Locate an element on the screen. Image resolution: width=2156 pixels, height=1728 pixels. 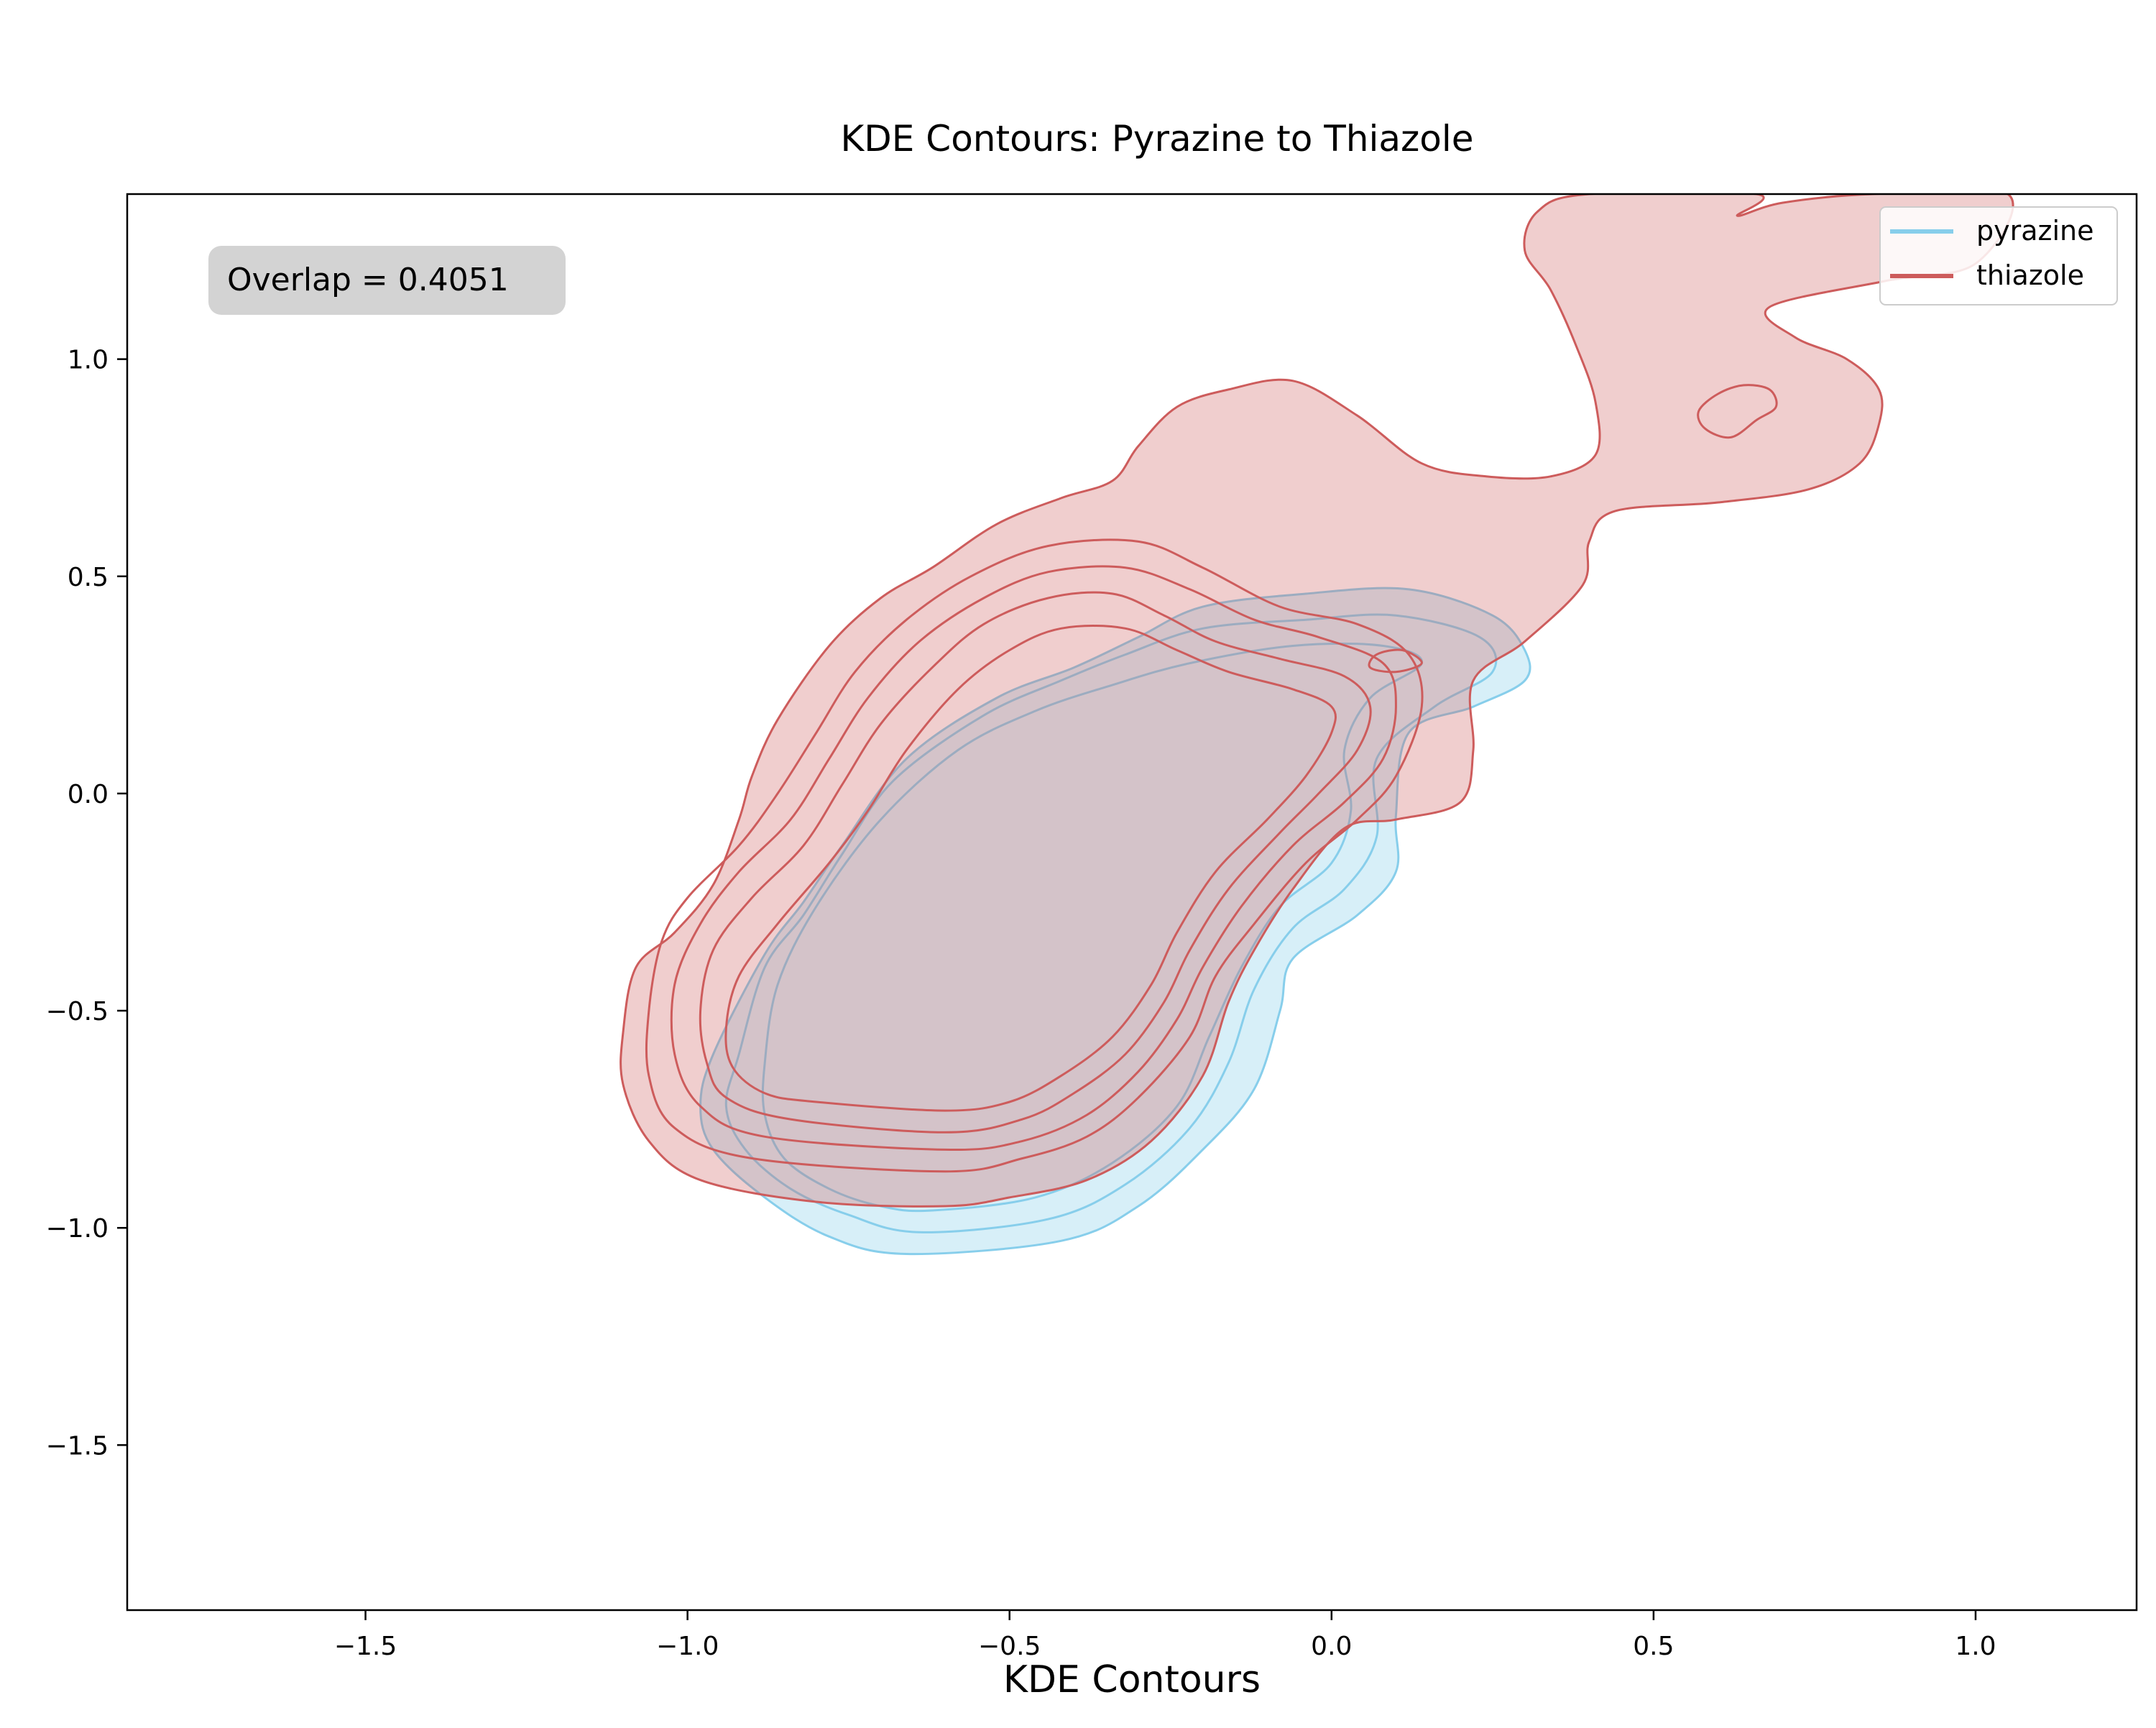
y-tick-label: −0.5 is located at coordinates (77, 1011).